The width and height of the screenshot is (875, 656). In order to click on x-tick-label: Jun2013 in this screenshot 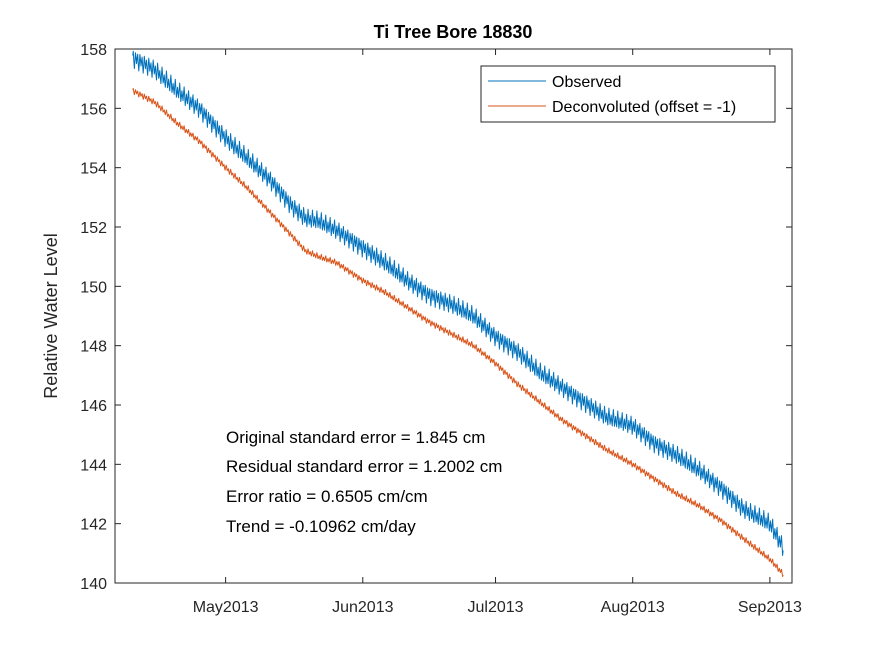, I will do `click(362, 607)`.